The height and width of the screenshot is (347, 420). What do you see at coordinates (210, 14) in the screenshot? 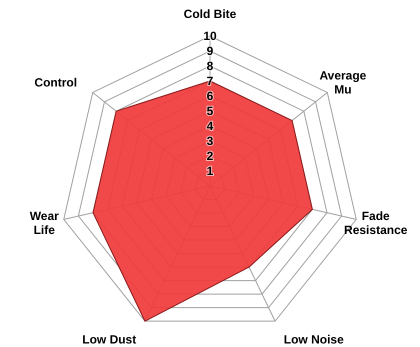
I see `spoke-label: Cold Bite` at bounding box center [210, 14].